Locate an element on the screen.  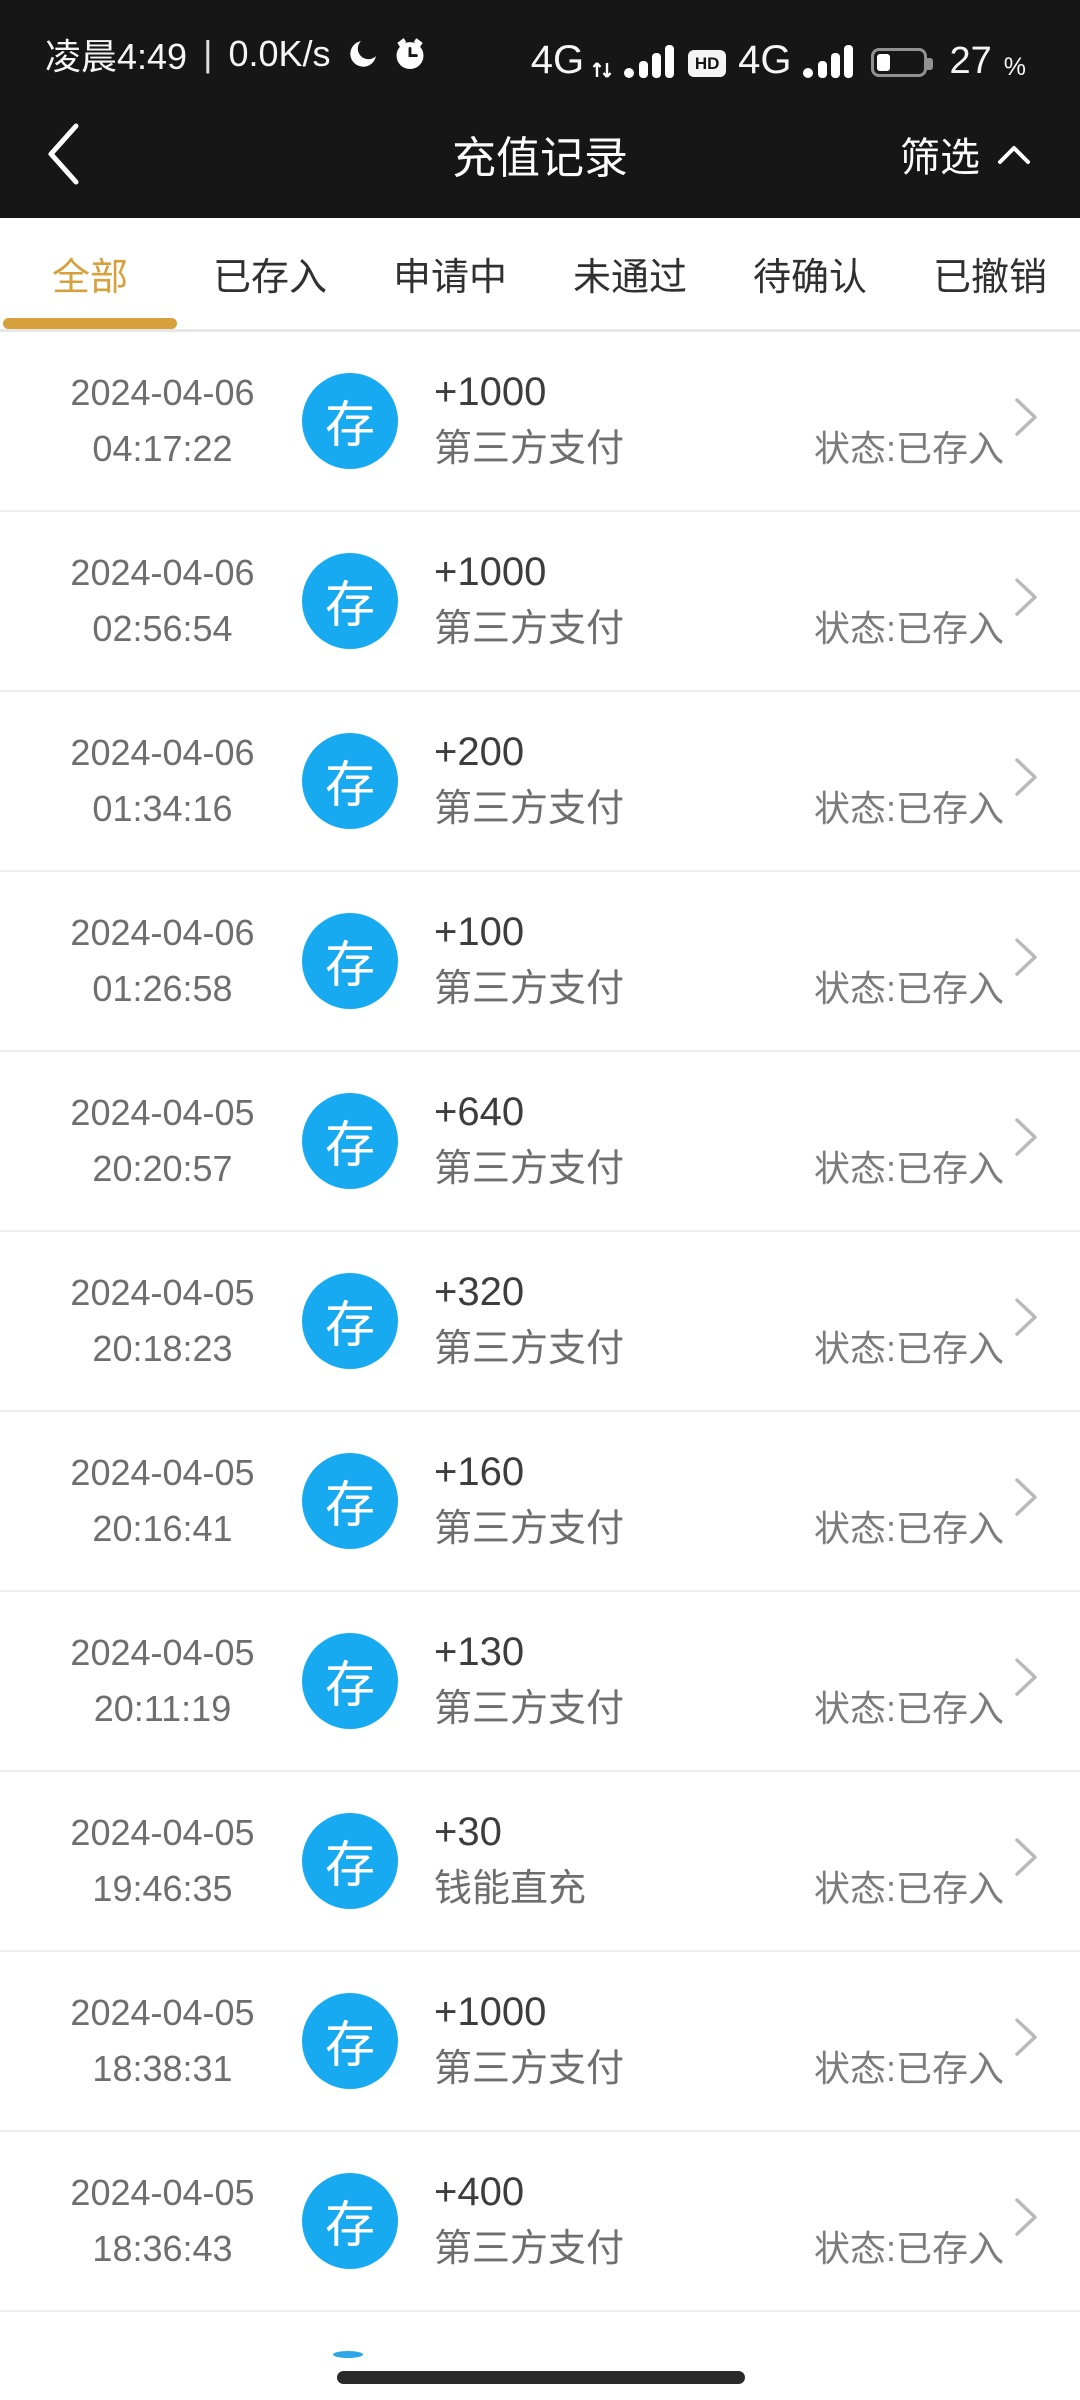
sim2-signal-icon is located at coordinates (829, 61).